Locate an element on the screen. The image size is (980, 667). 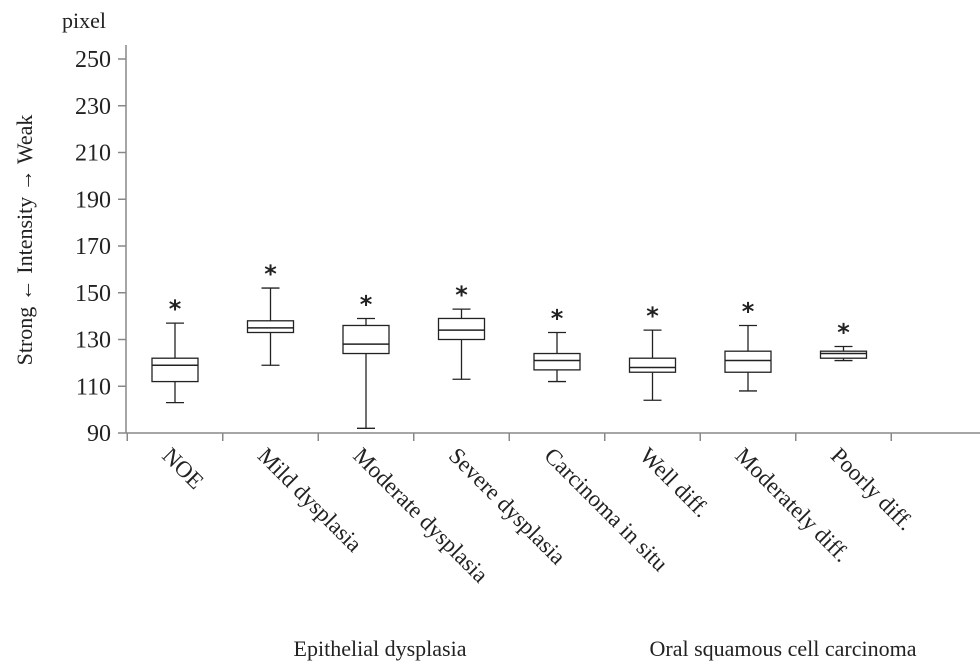
category-label: Well diff. is located at coordinates (674, 482).